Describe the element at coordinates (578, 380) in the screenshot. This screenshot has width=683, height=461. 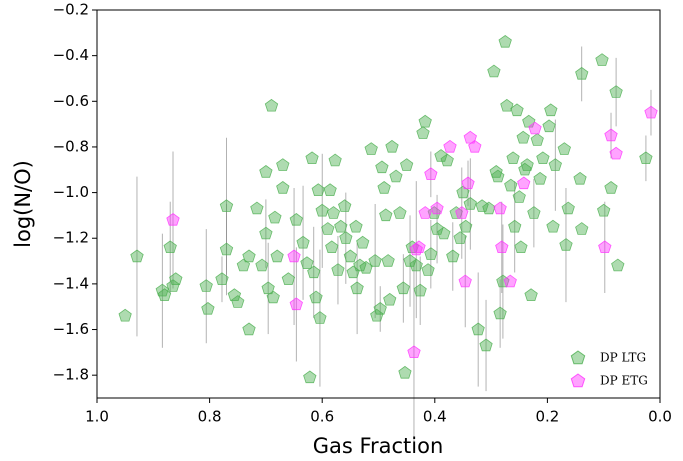
I see `legend-marker` at that location.